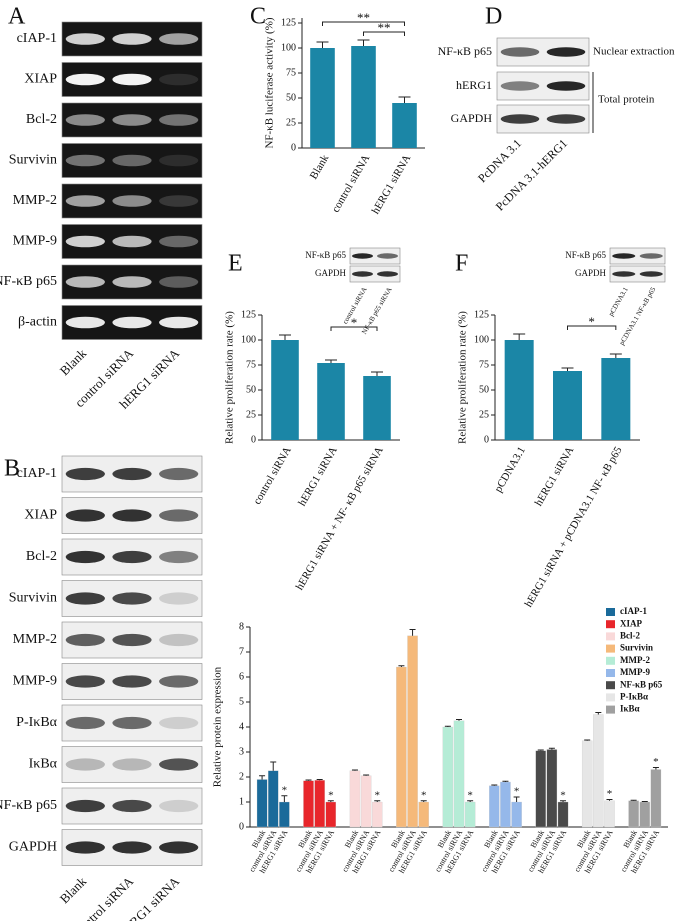  I want to click on y-tick-label: 125, so click(288, 22).